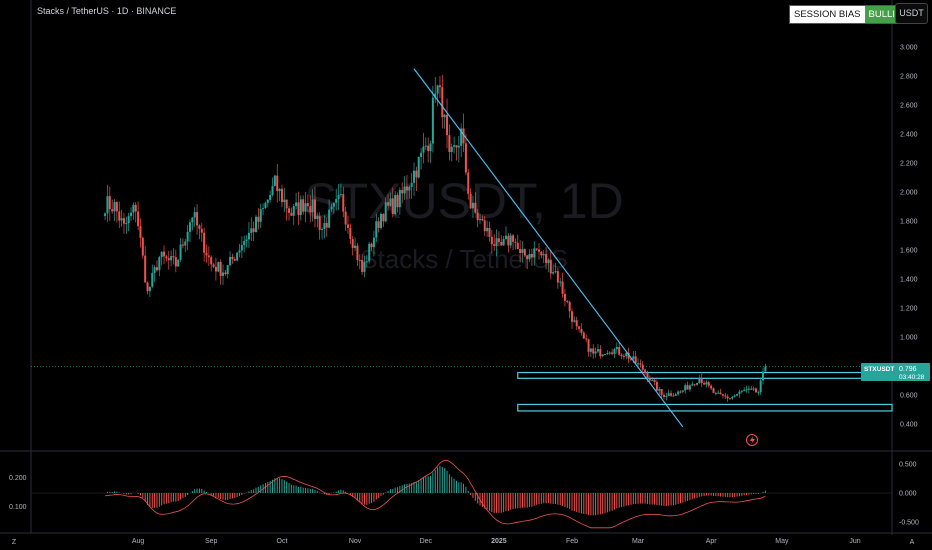 The width and height of the screenshot is (932, 550). What do you see at coordinates (752, 440) in the screenshot?
I see `alert-icon` at bounding box center [752, 440].